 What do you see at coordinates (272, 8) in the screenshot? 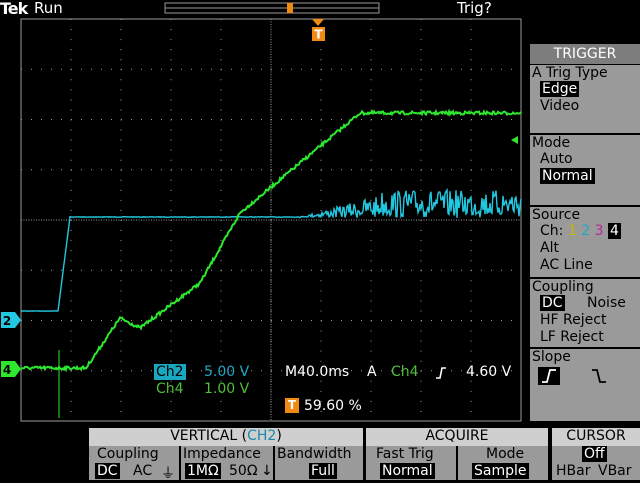
I see `record-position-bar` at bounding box center [272, 8].